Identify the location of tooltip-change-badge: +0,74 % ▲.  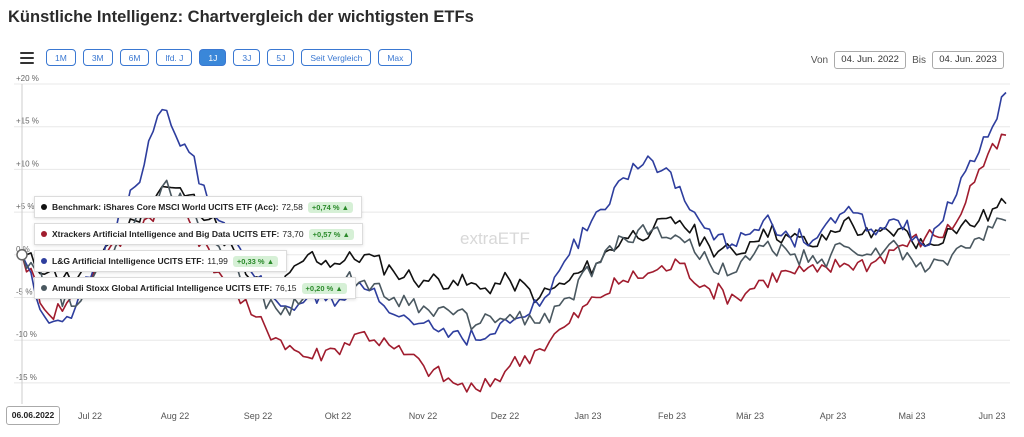
(330, 207).